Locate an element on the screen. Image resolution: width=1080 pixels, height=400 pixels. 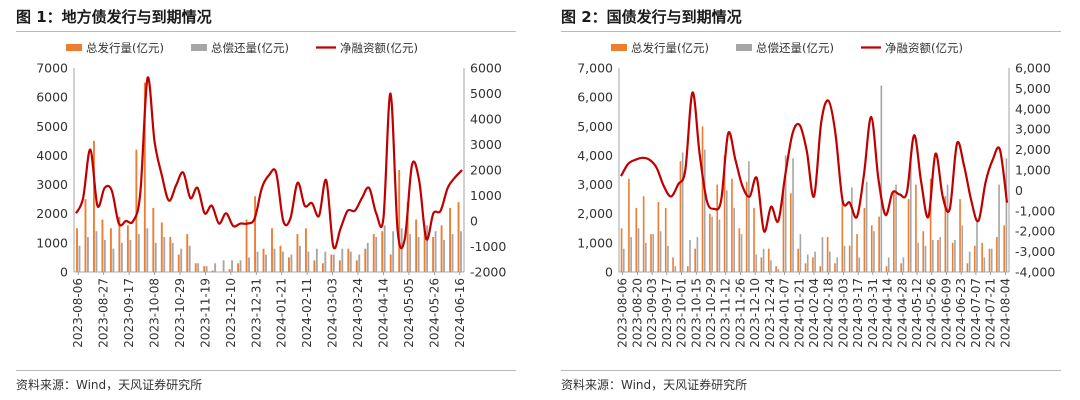
x-tick-label: 2024-06-09 is located at coordinates (946, 313).